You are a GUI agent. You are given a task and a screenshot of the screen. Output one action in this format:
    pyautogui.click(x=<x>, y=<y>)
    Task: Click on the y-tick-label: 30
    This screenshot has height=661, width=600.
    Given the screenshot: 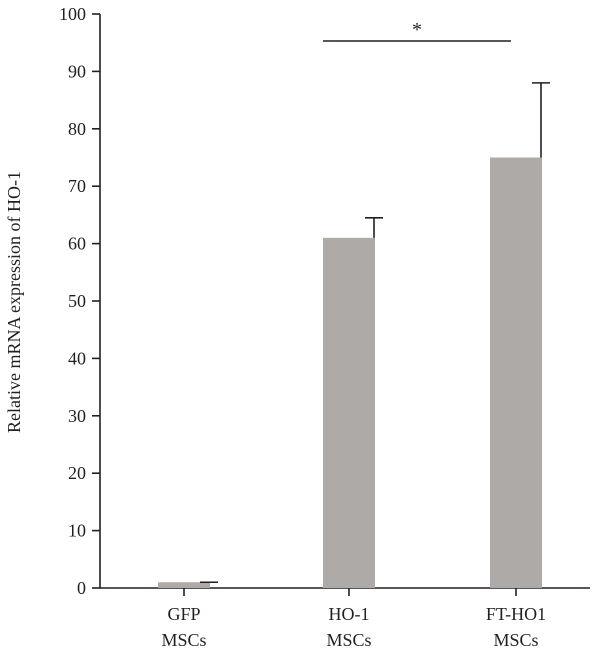 What is the action you would take?
    pyautogui.click(x=77, y=416)
    